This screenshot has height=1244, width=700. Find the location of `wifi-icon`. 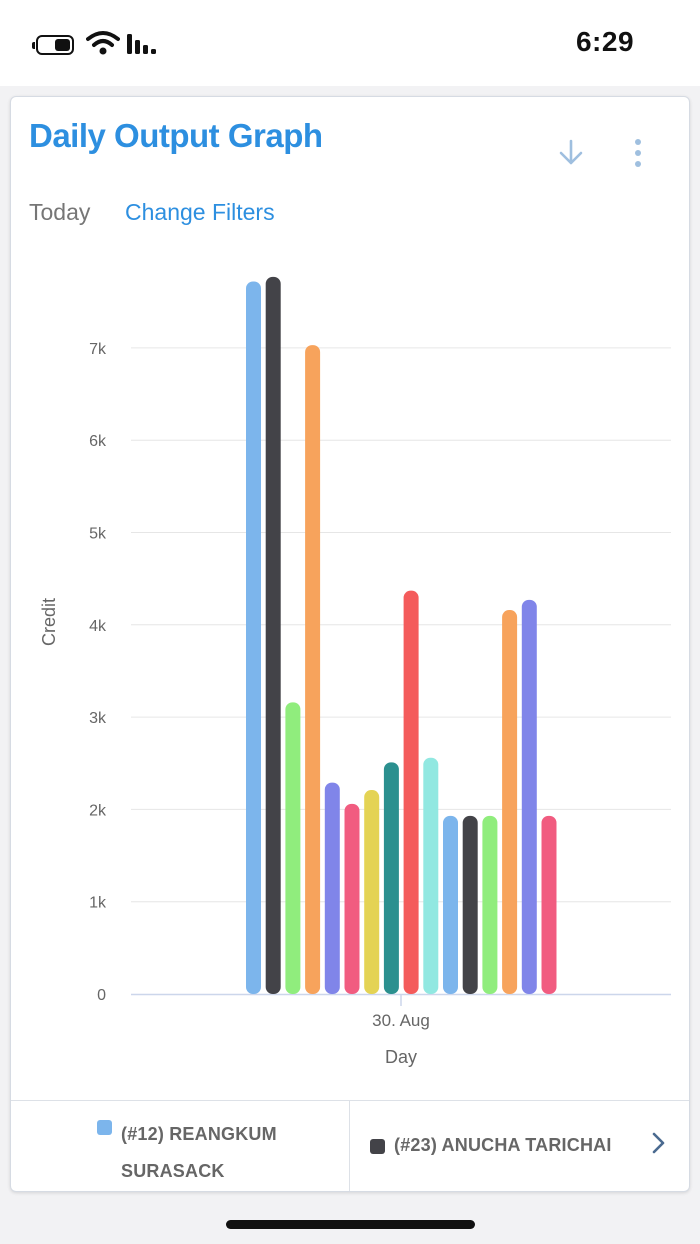

wifi-icon is located at coordinates (103, 43).